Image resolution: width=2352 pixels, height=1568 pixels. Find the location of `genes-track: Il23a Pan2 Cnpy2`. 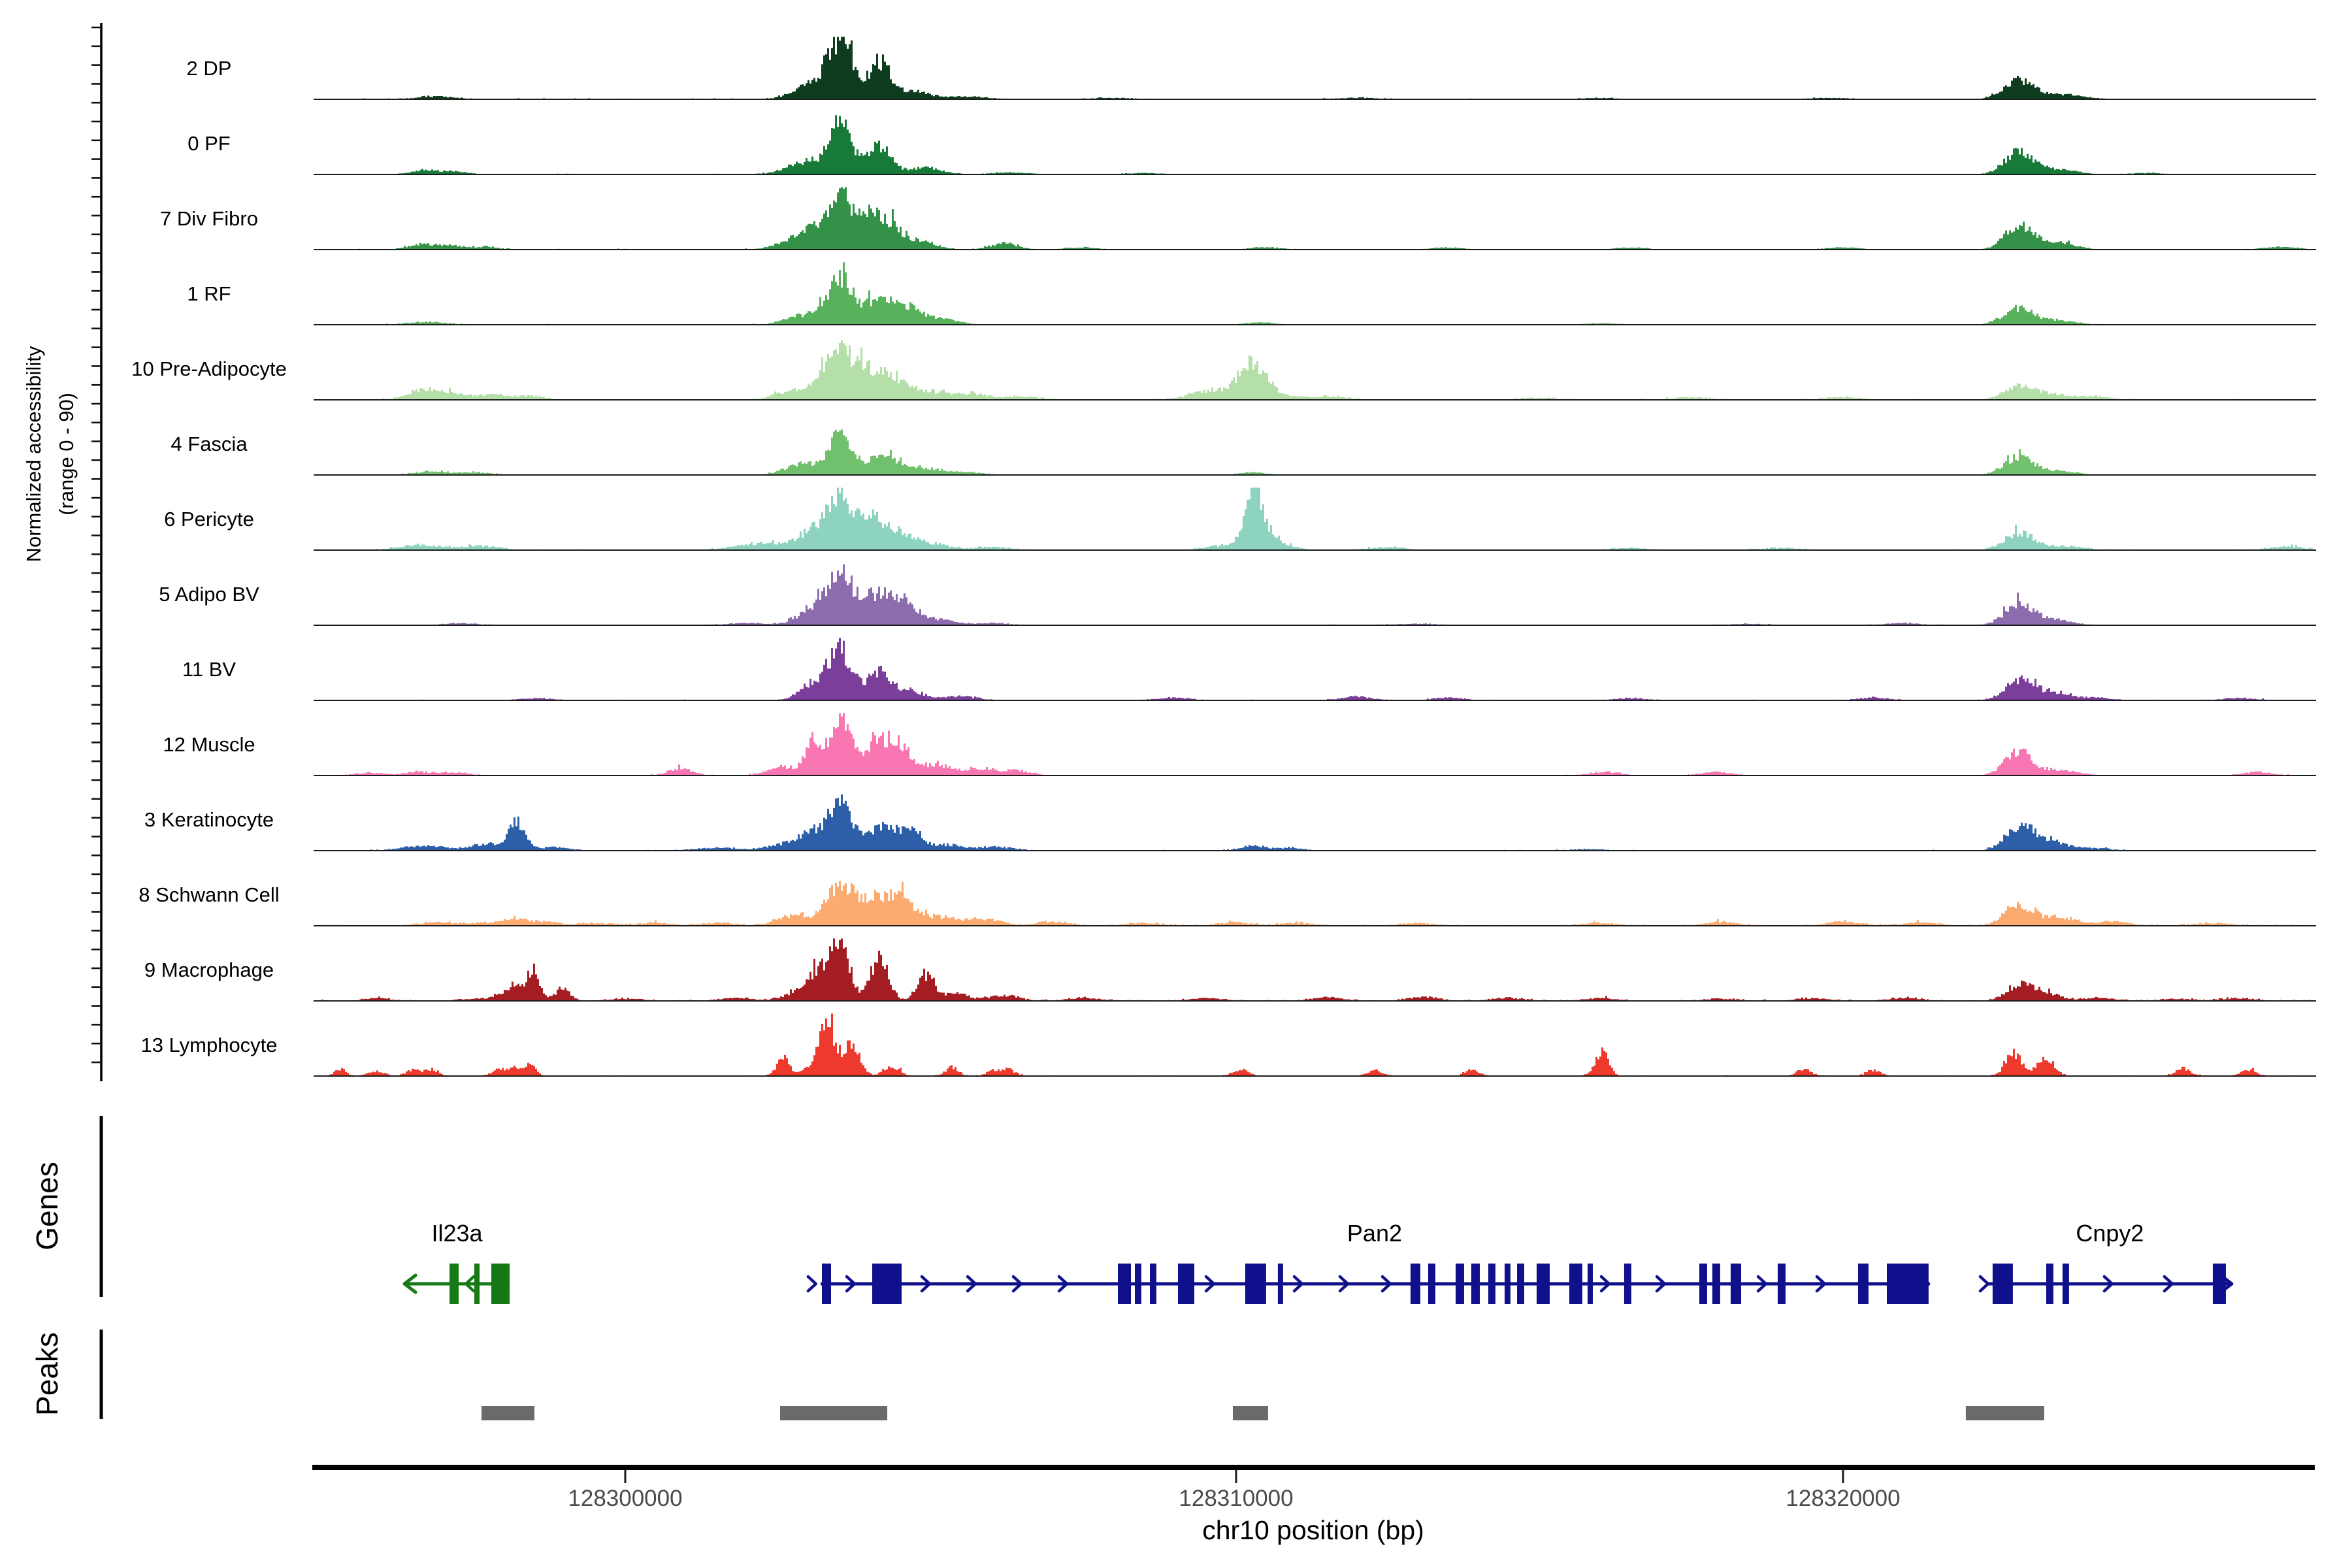

genes-track: Il23a Pan2 Cnpy2 is located at coordinates (1318, 1262).